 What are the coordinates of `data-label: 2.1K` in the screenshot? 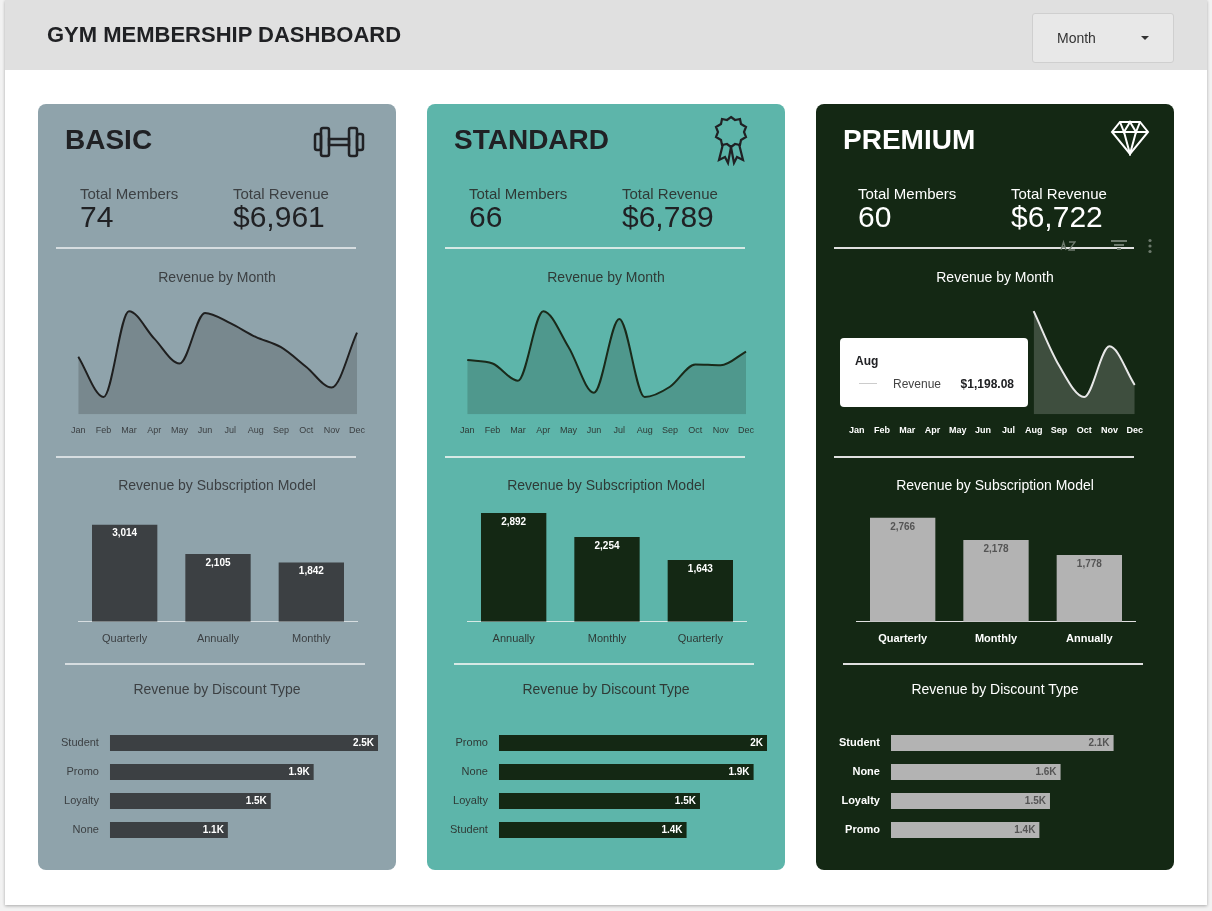 It's located at (1099, 742).